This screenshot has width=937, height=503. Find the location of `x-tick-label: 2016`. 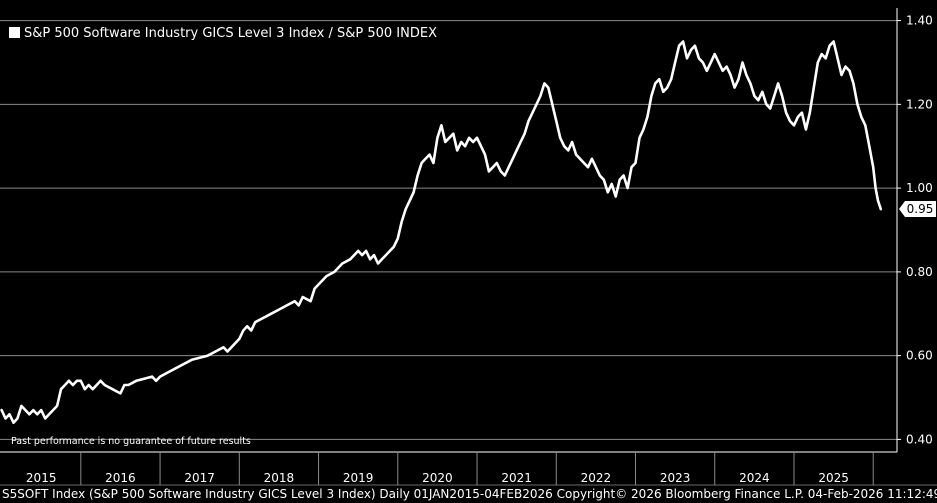

x-tick-label: 2016 is located at coordinates (120, 478).